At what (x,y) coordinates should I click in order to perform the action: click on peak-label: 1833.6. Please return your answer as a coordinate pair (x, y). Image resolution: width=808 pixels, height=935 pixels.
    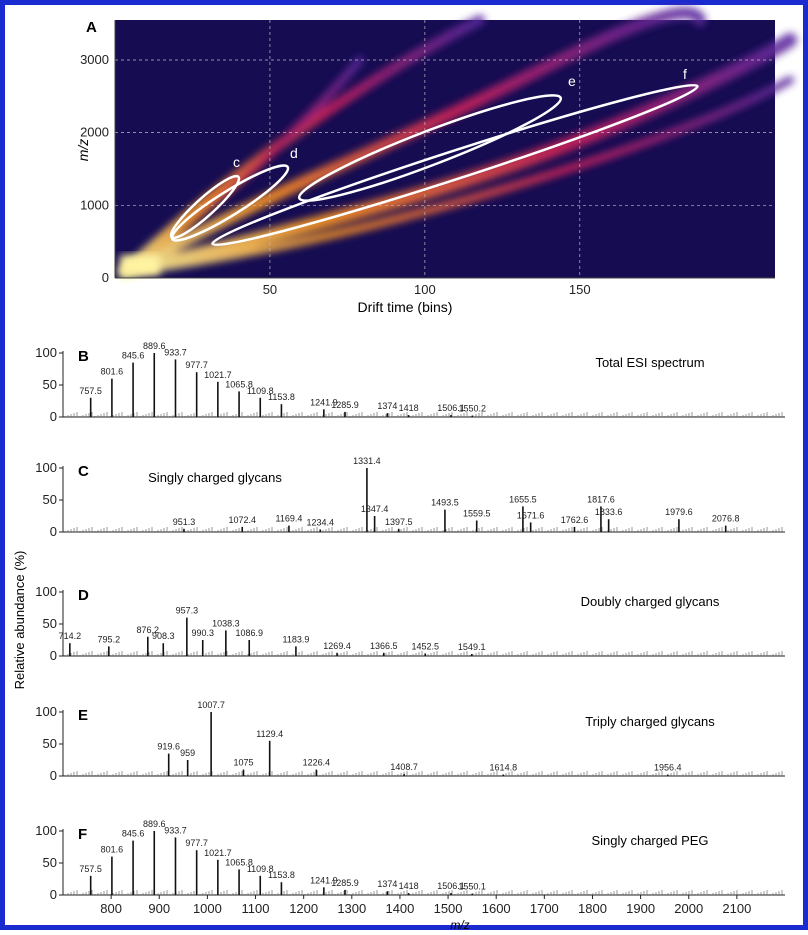
    Looking at the image, I should click on (609, 512).